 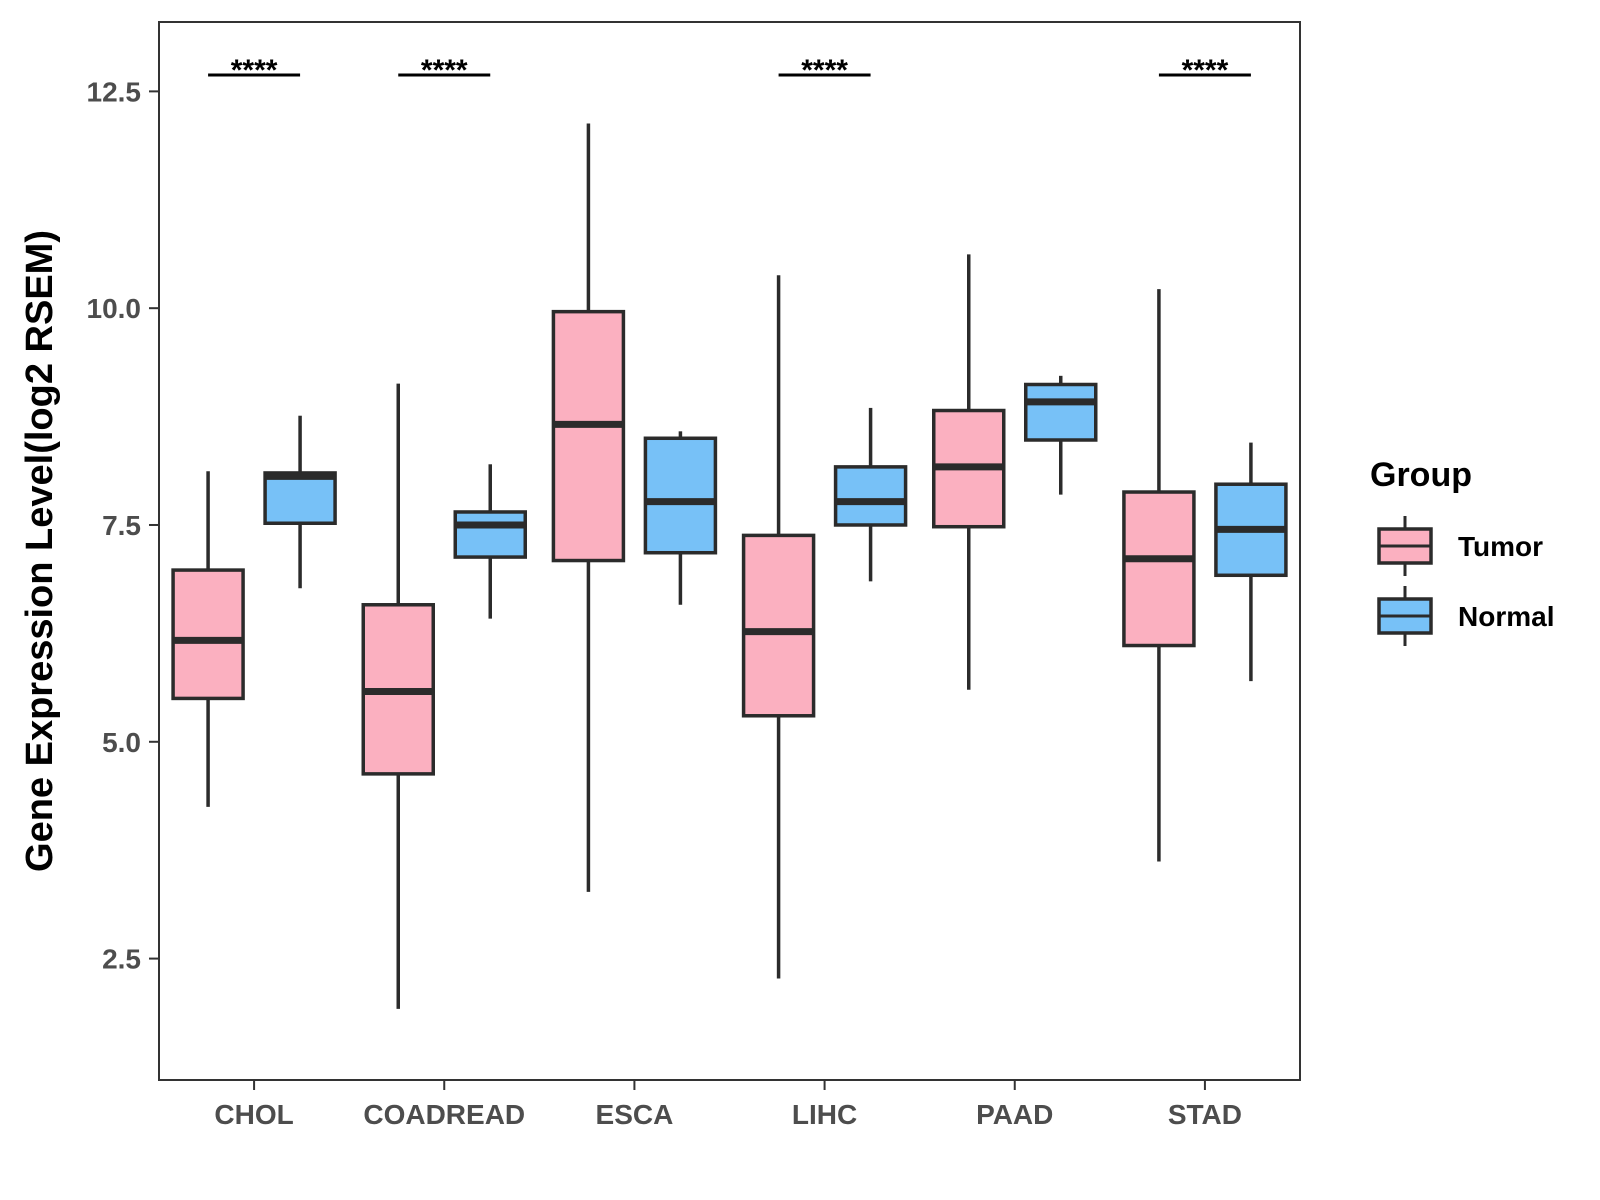 What do you see at coordinates (444, 1114) in the screenshot?
I see `x-tick-label-coadread: COADREAD` at bounding box center [444, 1114].